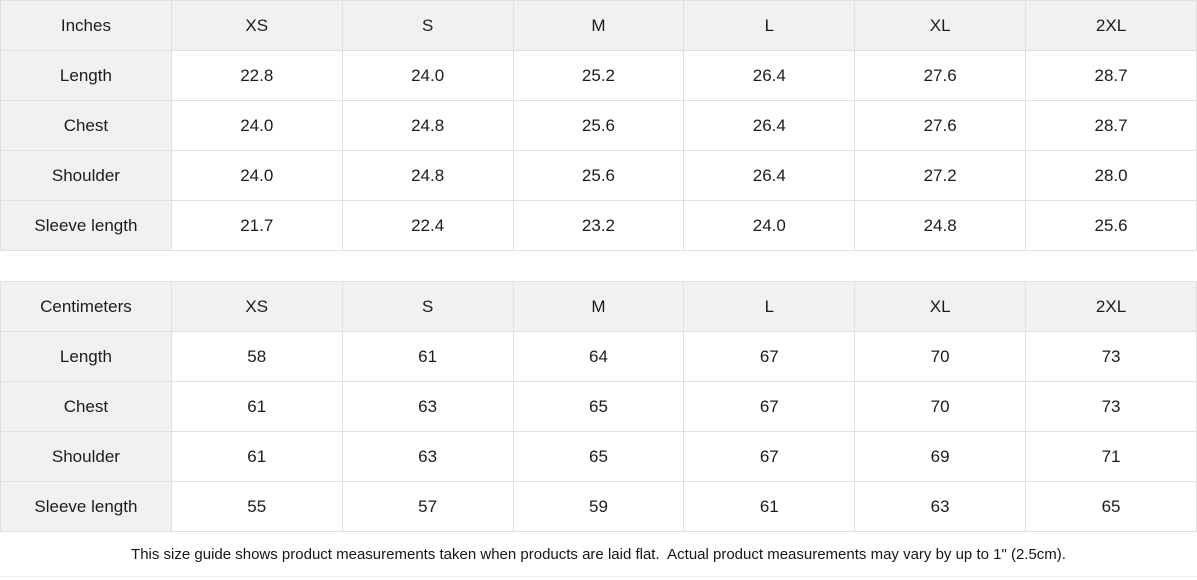  I want to click on measurement-value-cell: 69, so click(940, 456).